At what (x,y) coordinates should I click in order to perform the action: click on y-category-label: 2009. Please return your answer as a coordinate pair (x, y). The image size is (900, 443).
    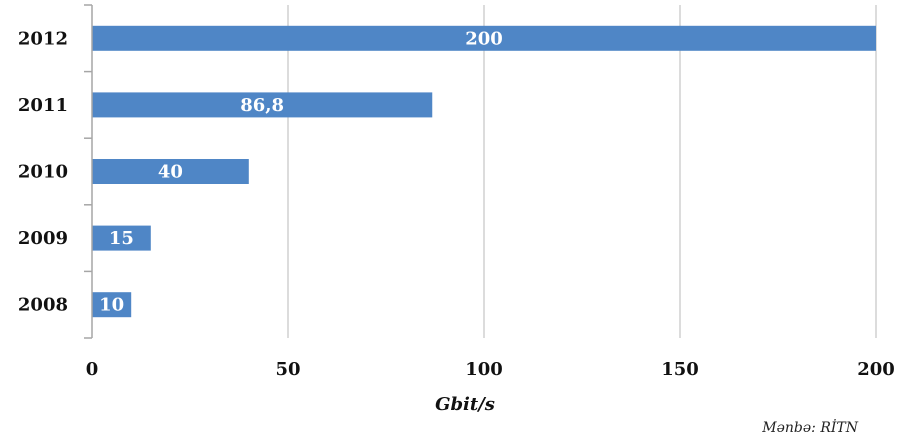
    Looking at the image, I should click on (43, 238).